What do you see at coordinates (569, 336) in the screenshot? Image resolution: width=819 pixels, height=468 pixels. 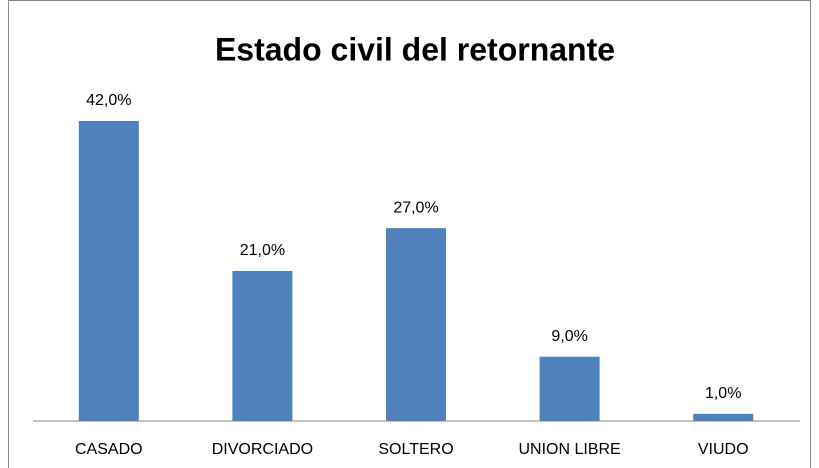 I see `data-label: 9,0%` at bounding box center [569, 336].